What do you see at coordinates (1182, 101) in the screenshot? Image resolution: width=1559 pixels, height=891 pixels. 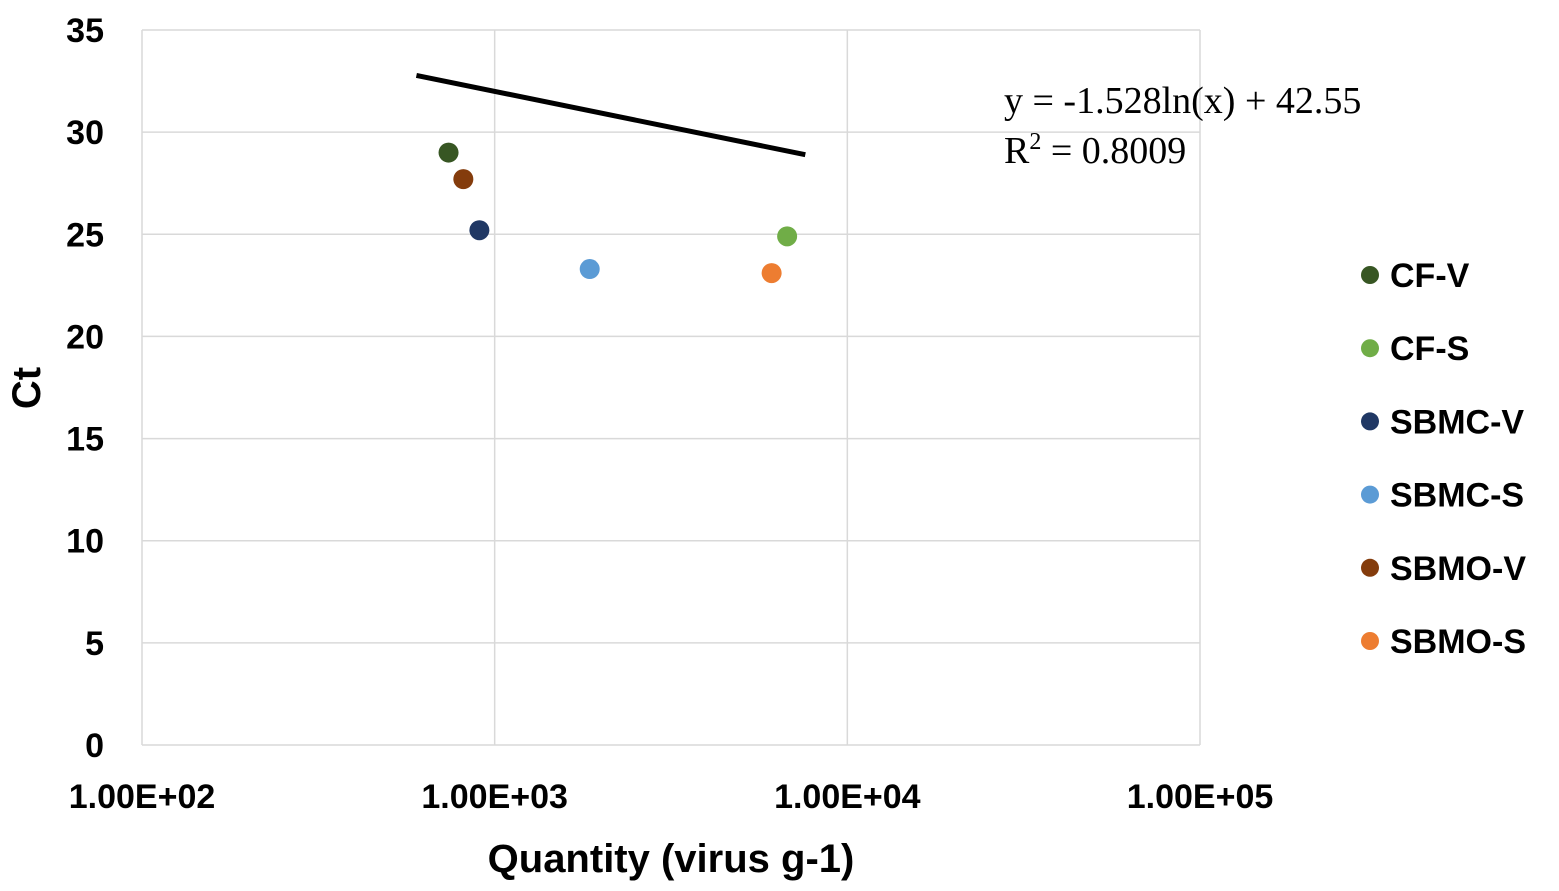 I see `trendline-equation-text: y = -1.528ln(x) + 42.55` at bounding box center [1182, 101].